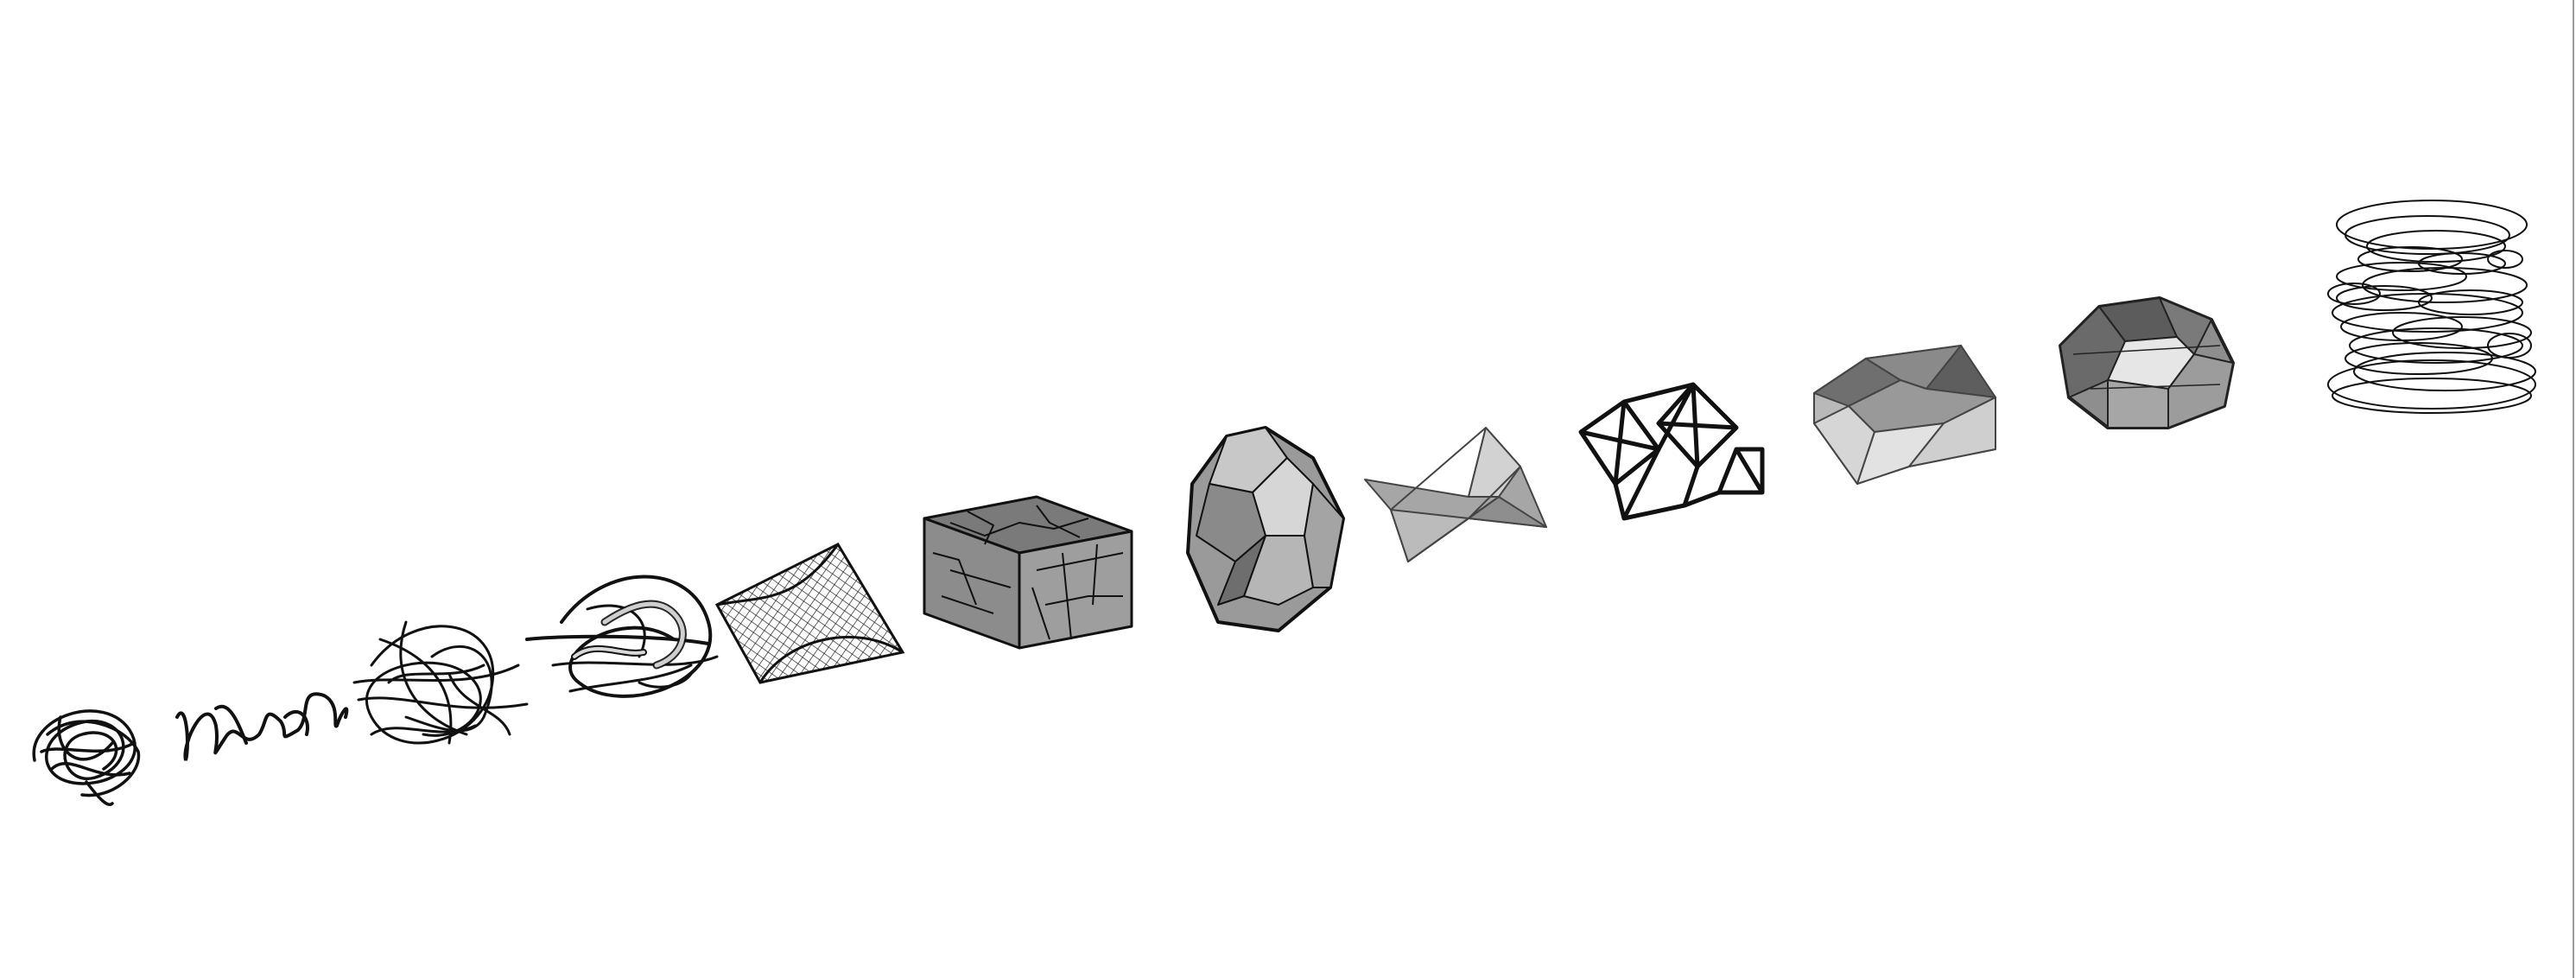  Describe the element at coordinates (1904, 415) in the screenshot. I see `triangulated-slab` at that location.